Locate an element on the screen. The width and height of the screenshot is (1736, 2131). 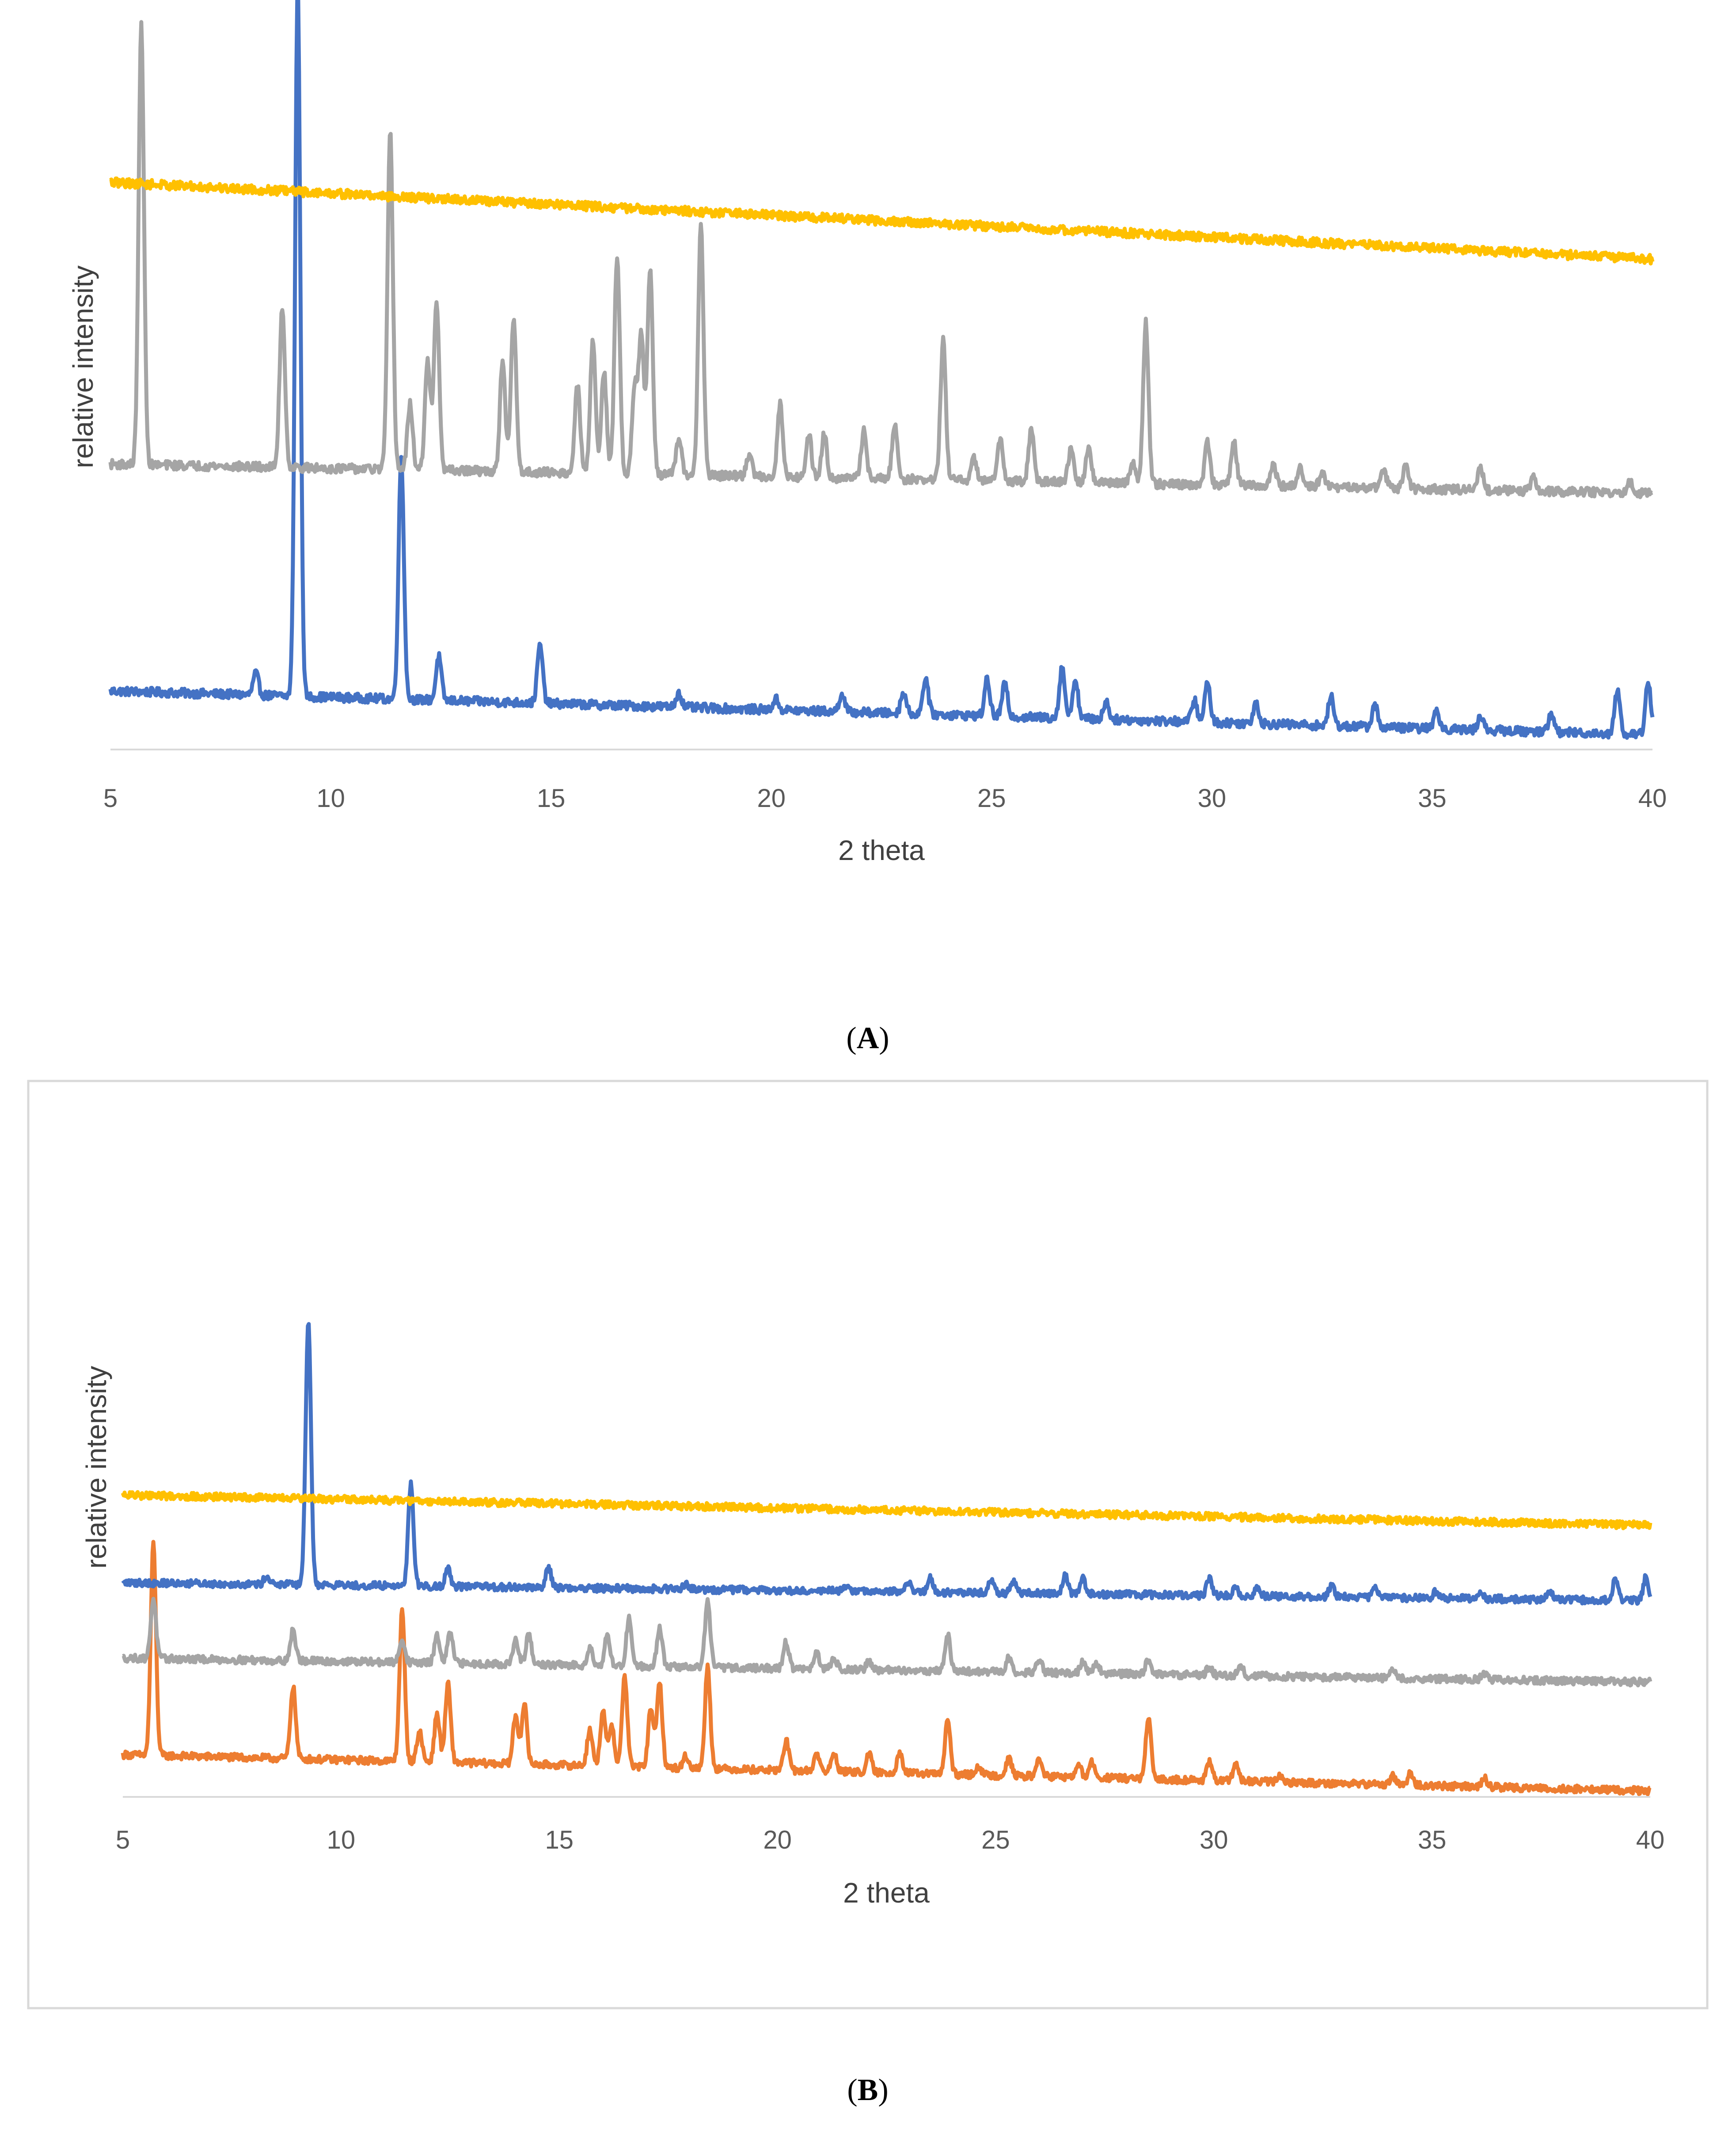
series-line-pm-afi-hpbcd is located at coordinates (886, 1464).